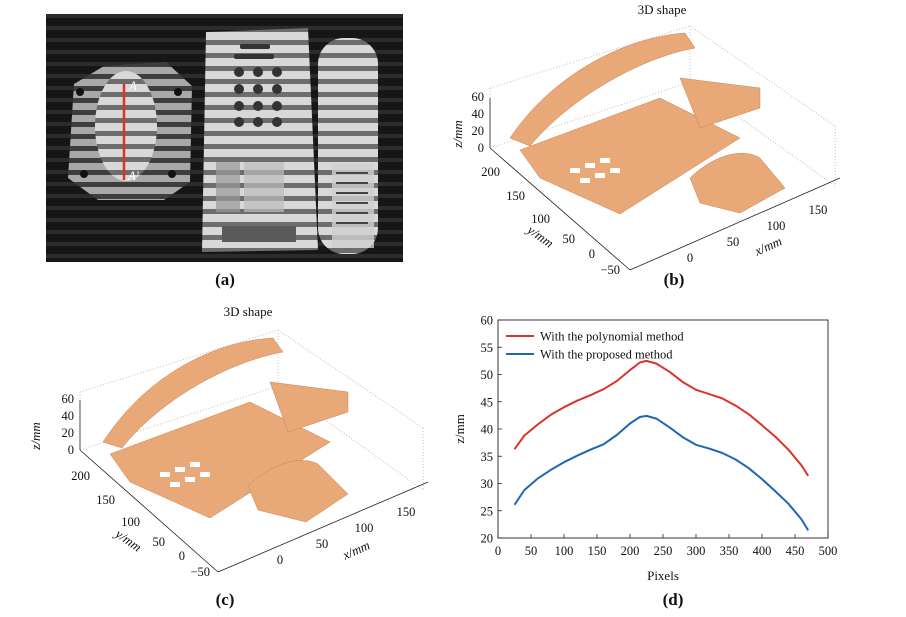 The image size is (906, 617). Describe the element at coordinates (478, 114) in the screenshot. I see `b-zticks-2: 40` at that location.